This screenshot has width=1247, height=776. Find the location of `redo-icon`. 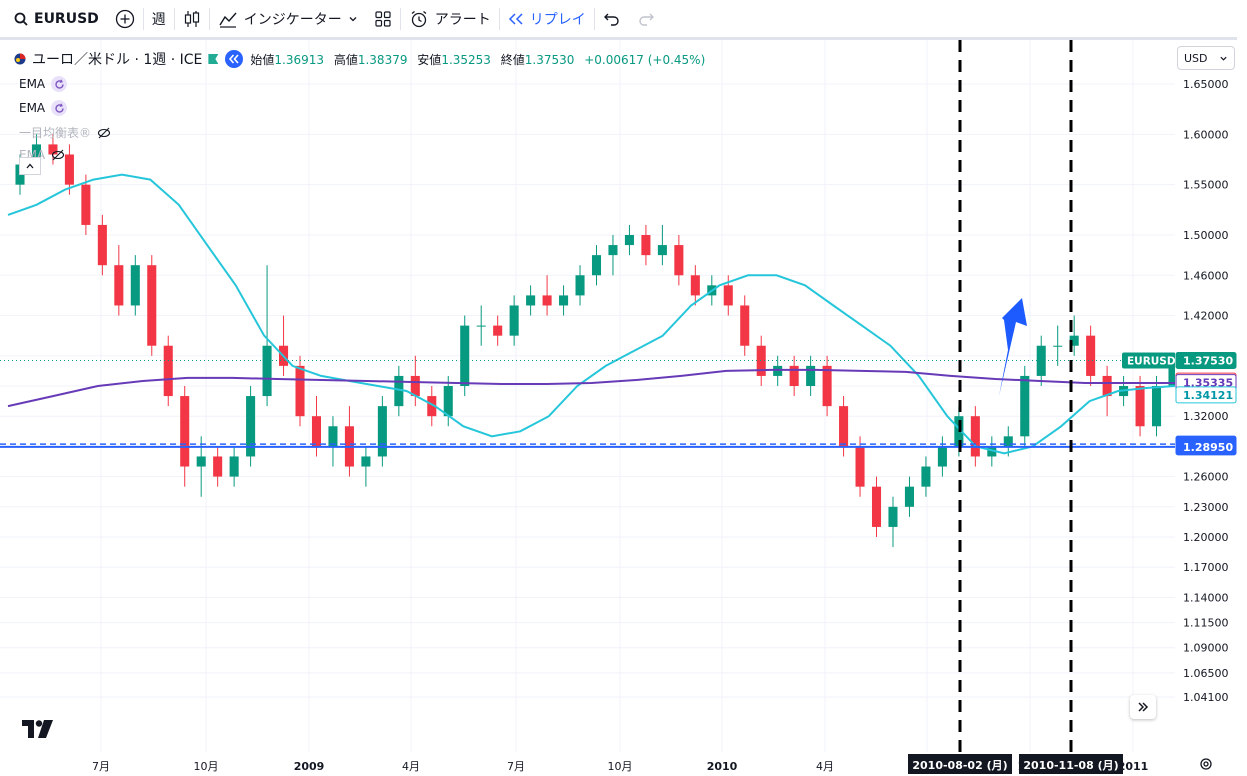

redo-icon is located at coordinates (646, 19).